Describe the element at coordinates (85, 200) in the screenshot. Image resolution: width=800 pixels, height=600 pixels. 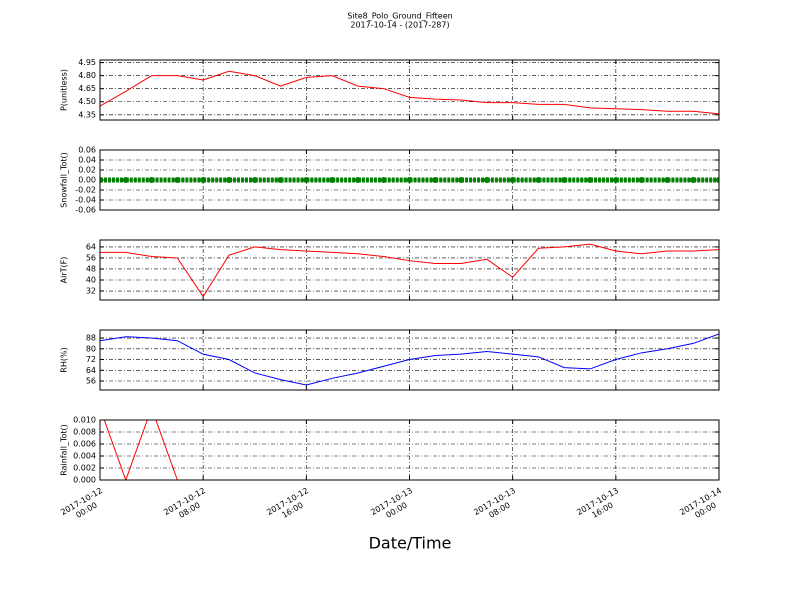
I see `y-tick-label: -0.04` at that location.